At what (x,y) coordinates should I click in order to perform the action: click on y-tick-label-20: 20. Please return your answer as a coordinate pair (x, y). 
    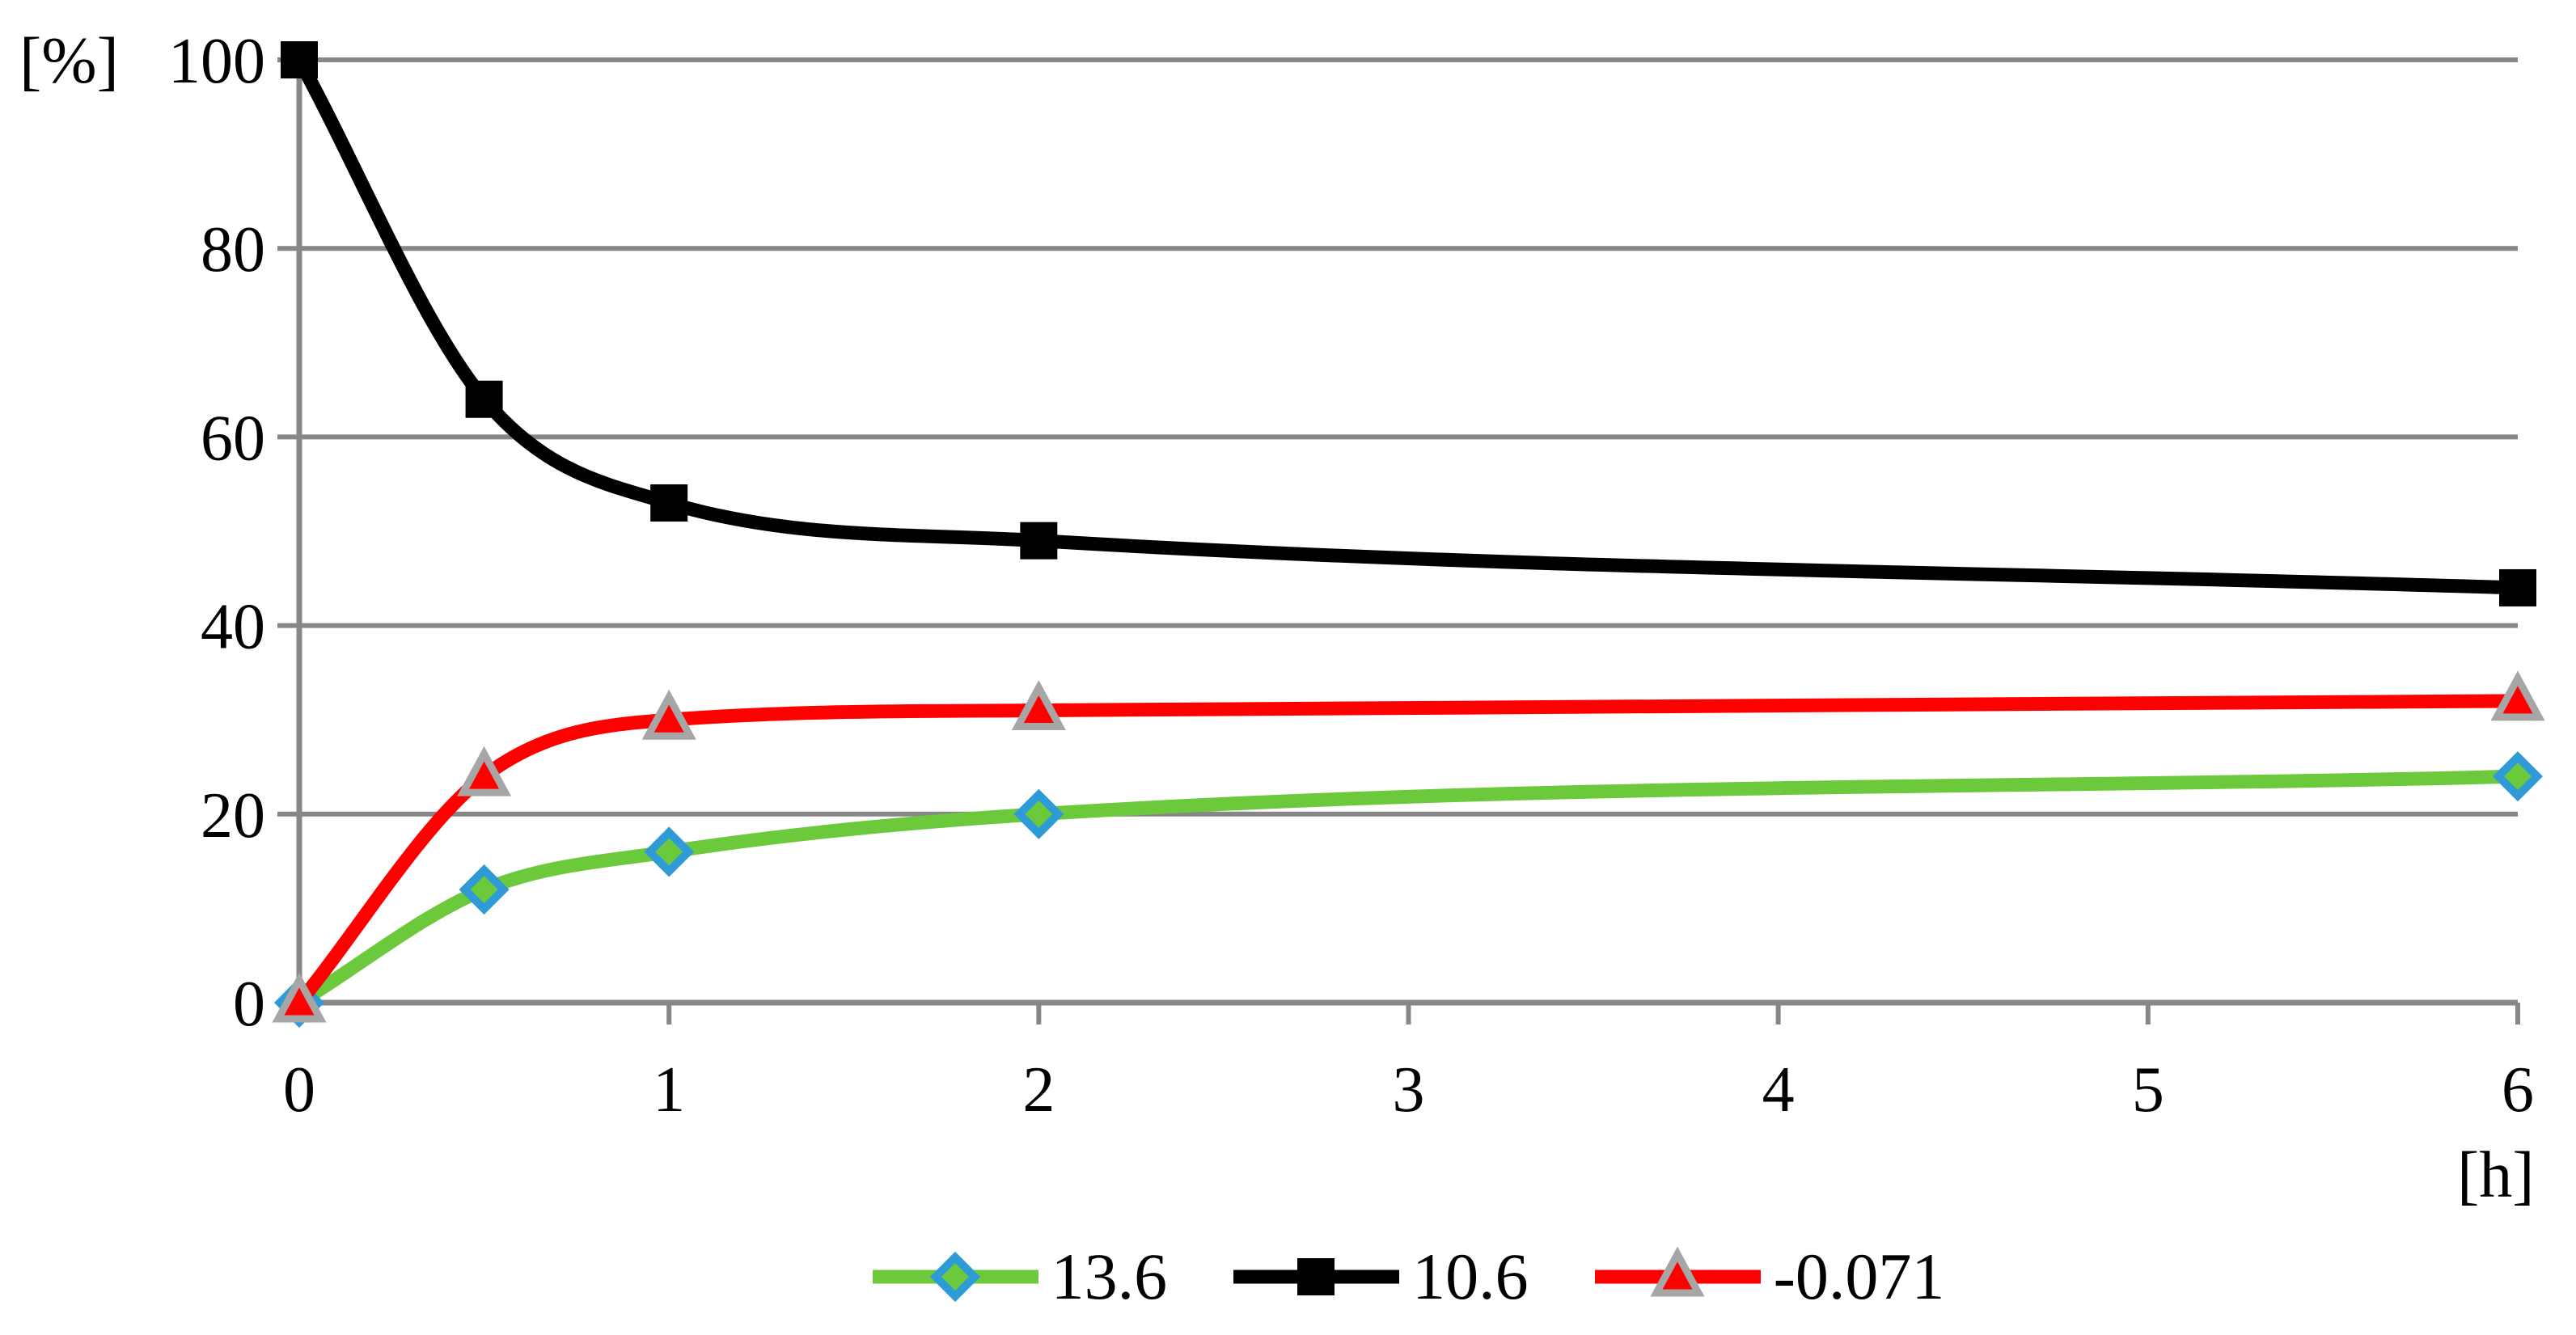
    Looking at the image, I should click on (233, 815).